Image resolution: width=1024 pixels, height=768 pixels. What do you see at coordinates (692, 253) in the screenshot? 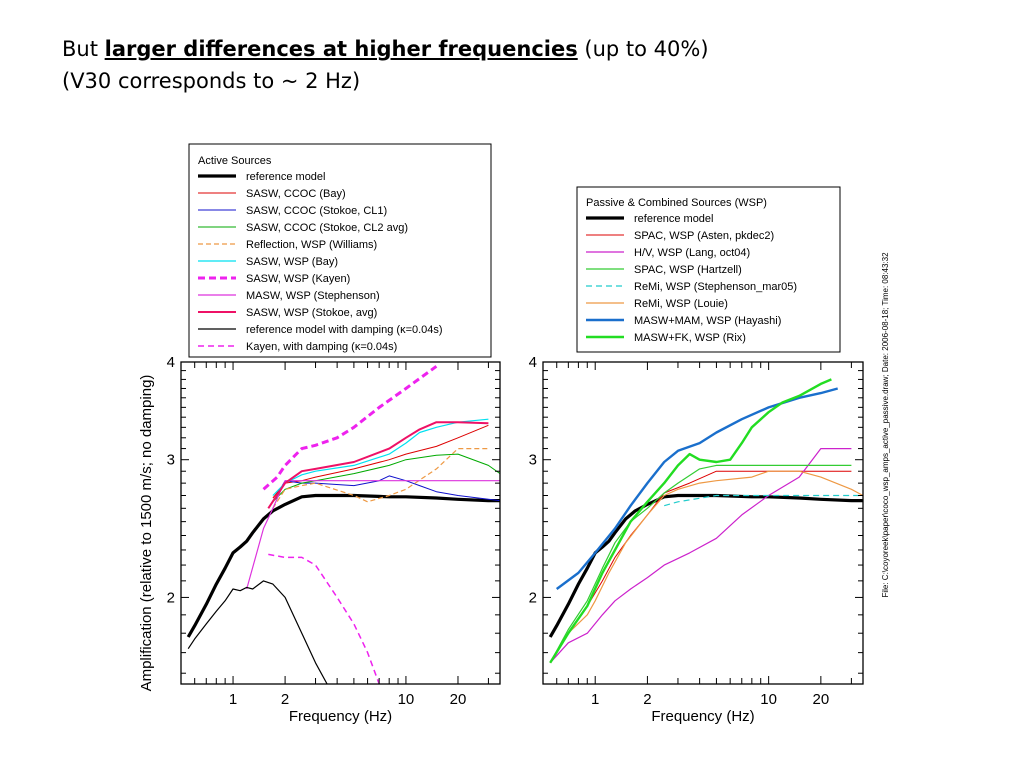
I see `legend-label-right-2: H/V, WSP (Lang, oct04)` at bounding box center [692, 253].